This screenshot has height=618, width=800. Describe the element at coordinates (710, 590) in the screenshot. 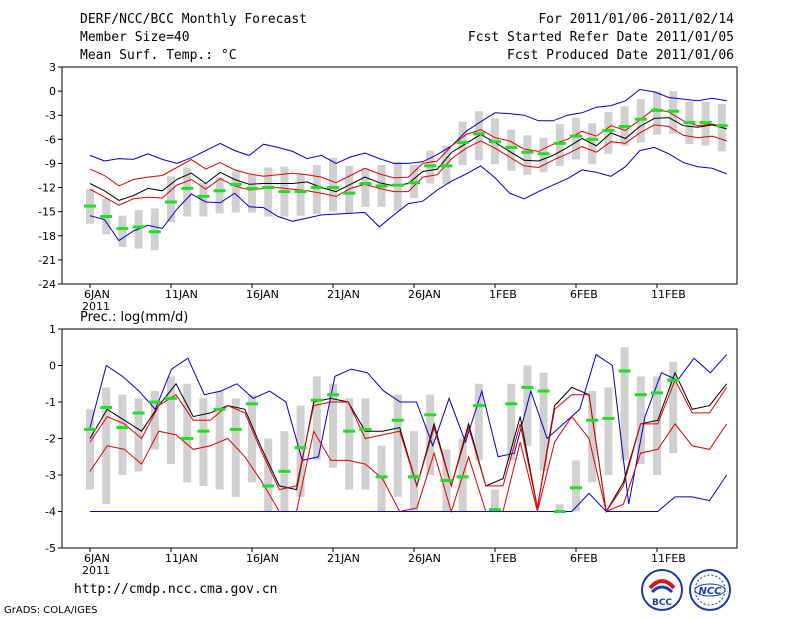

I see `ncc-logo: NCC` at that location.